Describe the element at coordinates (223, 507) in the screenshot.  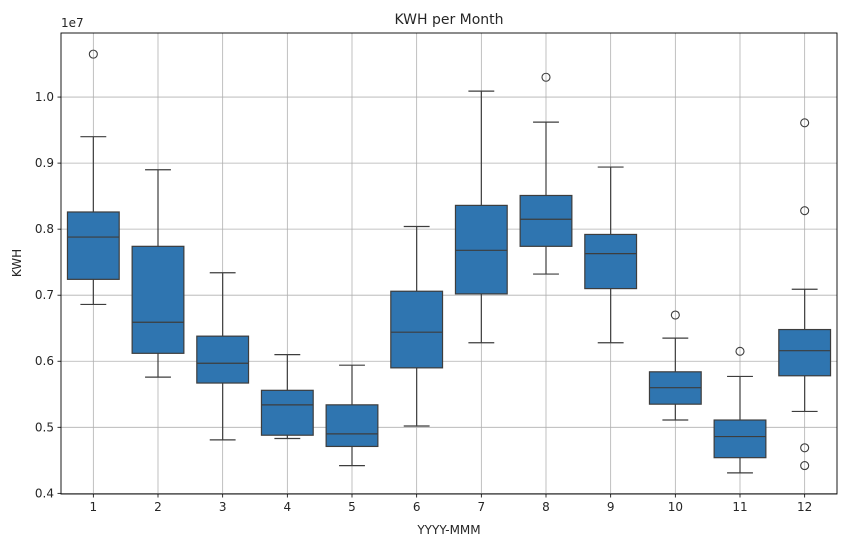
I see `x-tick-label: 3` at that location.